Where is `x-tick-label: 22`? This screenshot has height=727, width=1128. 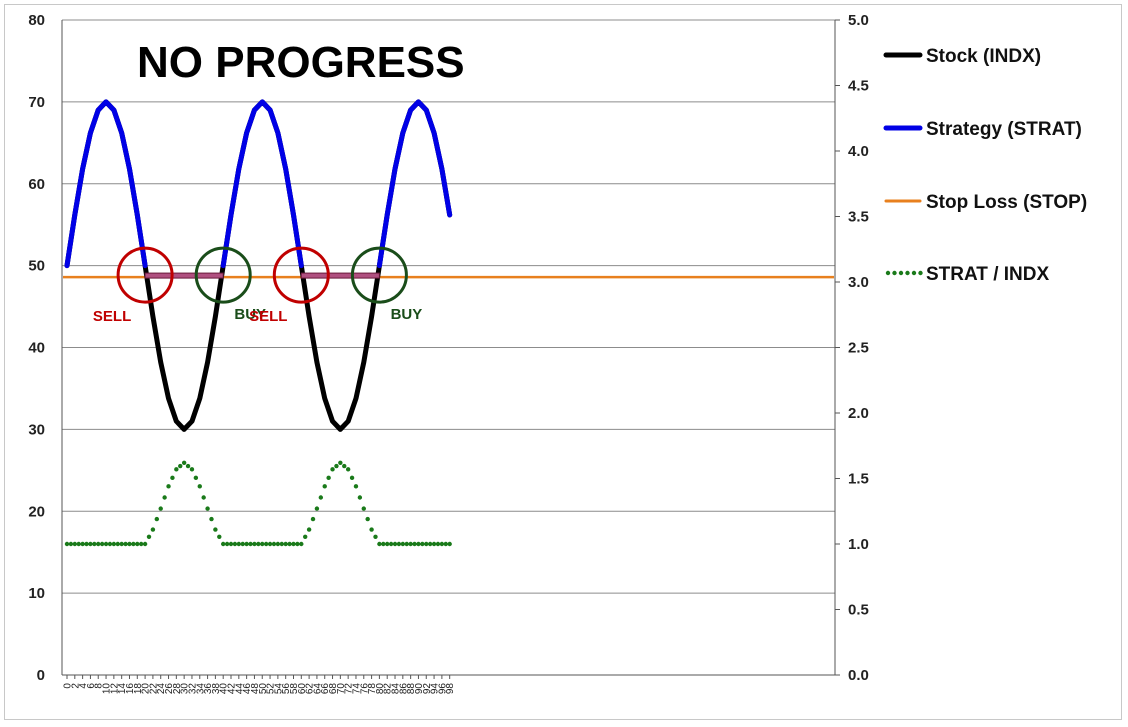
x-tick-label: 22 is located at coordinates (153, 689).